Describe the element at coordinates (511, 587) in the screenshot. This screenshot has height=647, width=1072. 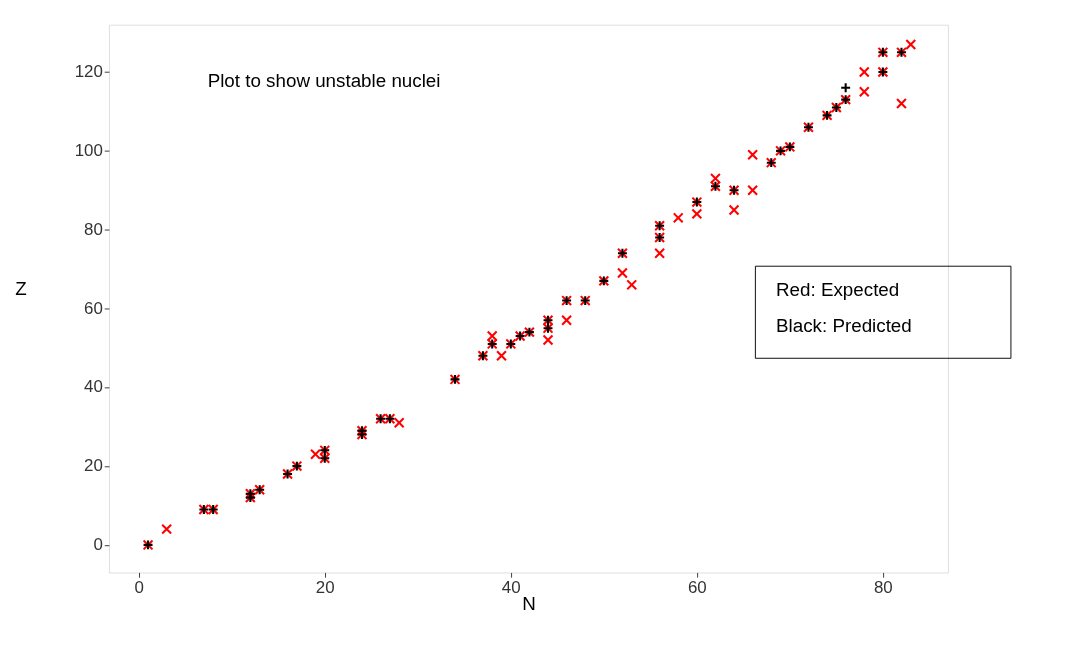
I see `x-tick-label: 40` at that location.